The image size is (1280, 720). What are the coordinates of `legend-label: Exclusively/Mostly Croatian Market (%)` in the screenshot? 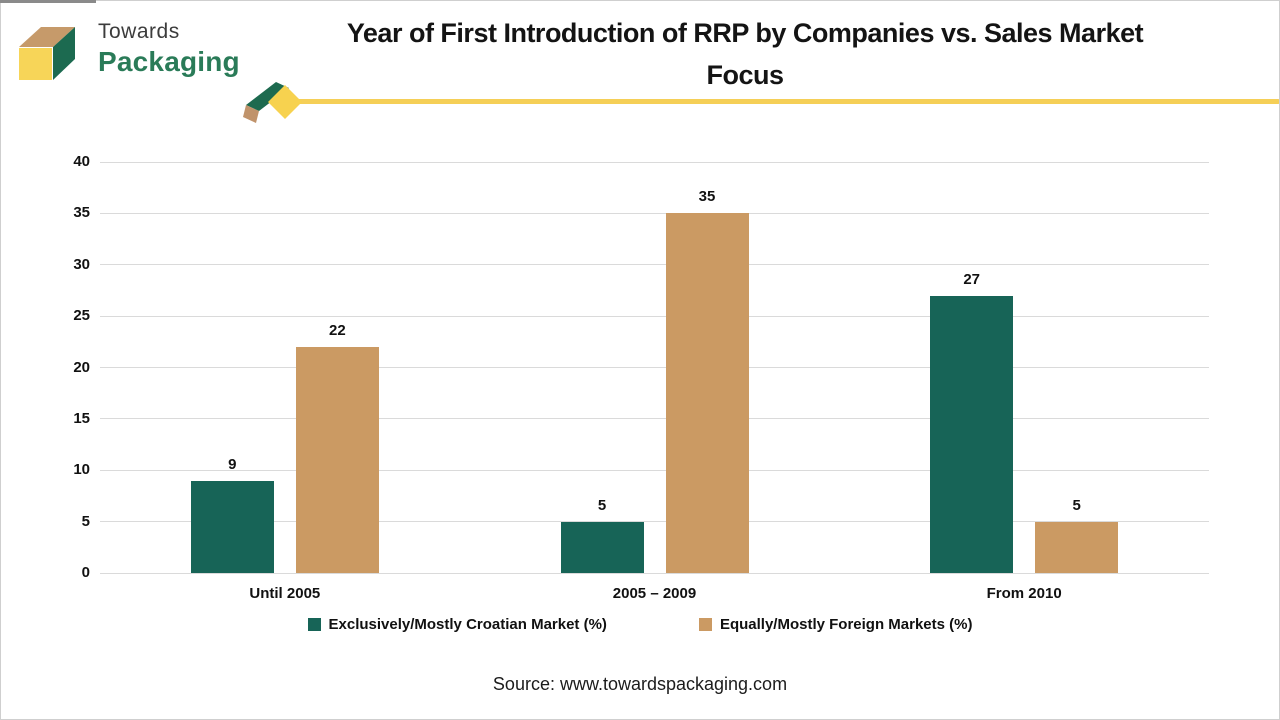 It's located at (467, 624).